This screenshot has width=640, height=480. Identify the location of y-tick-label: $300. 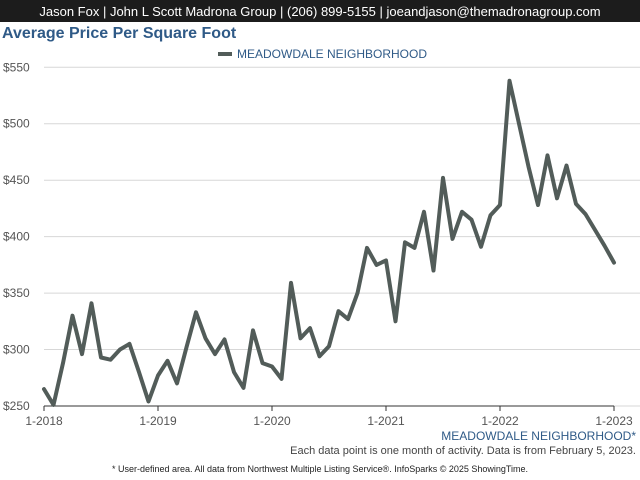
(16, 350).